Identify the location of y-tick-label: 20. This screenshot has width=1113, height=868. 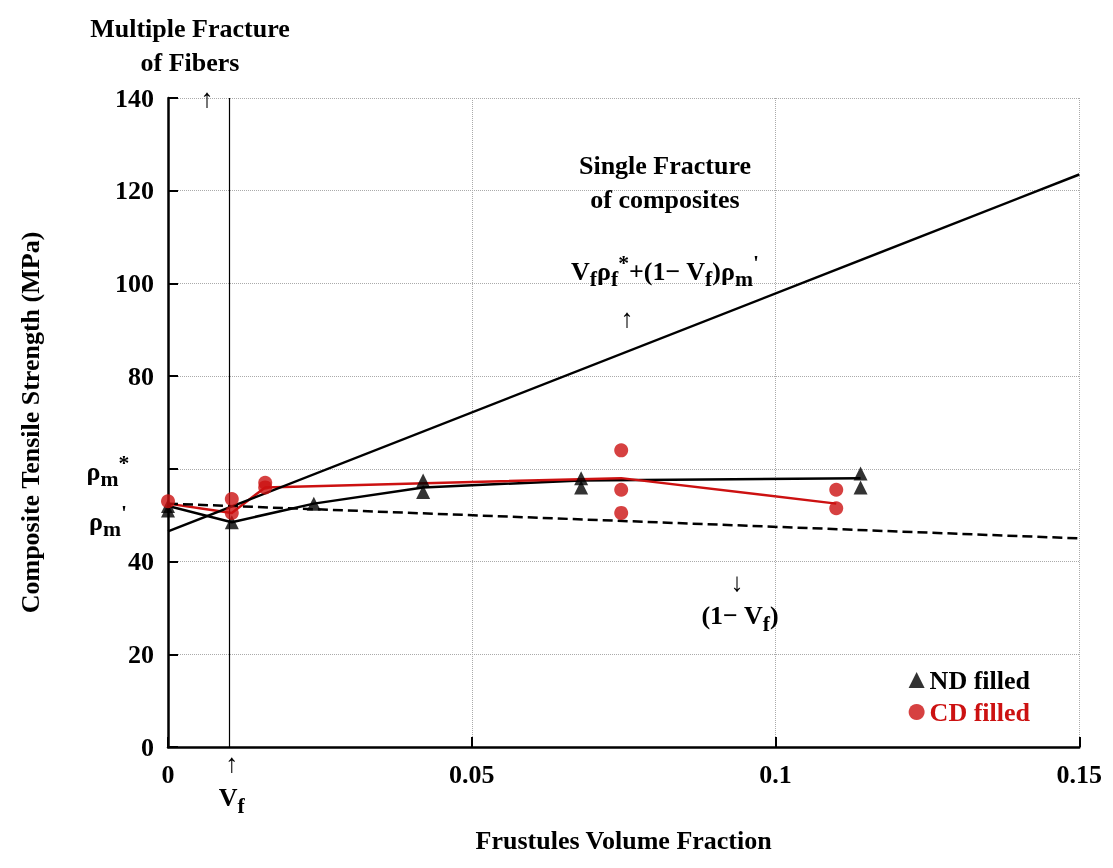
(141, 654).